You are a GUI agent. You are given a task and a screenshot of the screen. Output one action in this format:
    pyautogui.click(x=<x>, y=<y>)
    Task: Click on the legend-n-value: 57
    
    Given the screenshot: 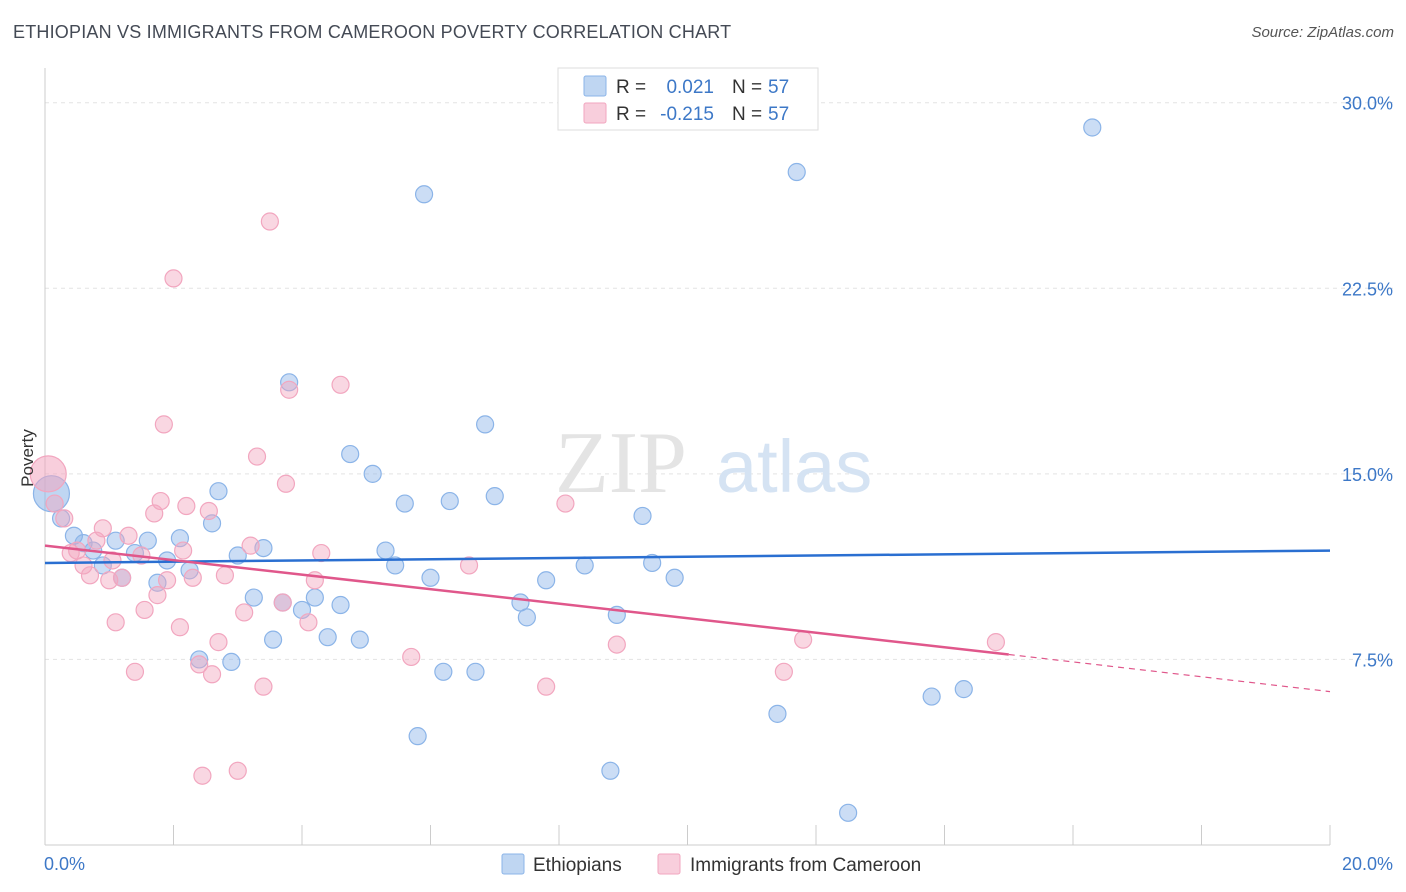 What is the action you would take?
    pyautogui.click(x=778, y=114)
    